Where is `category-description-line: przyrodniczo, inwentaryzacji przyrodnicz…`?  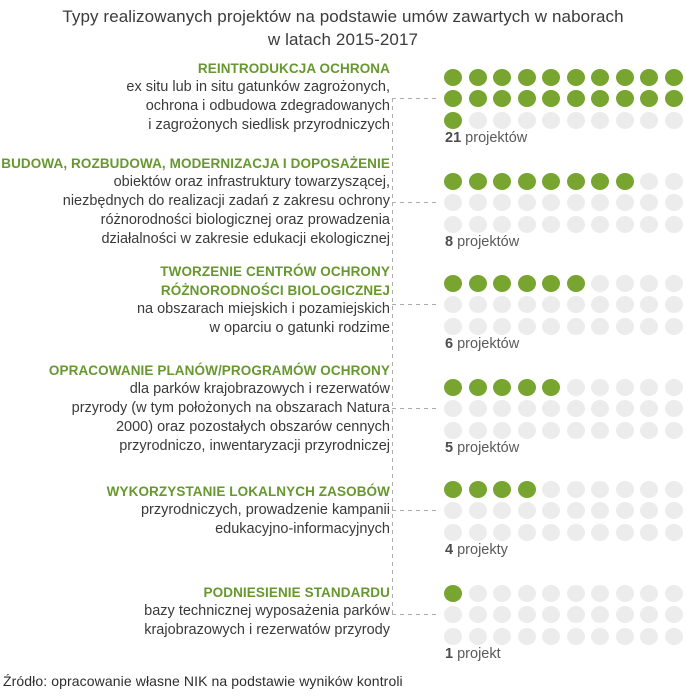 category-description-line: przyrodniczo, inwentaryzacji przyrodnicz… is located at coordinates (254, 446).